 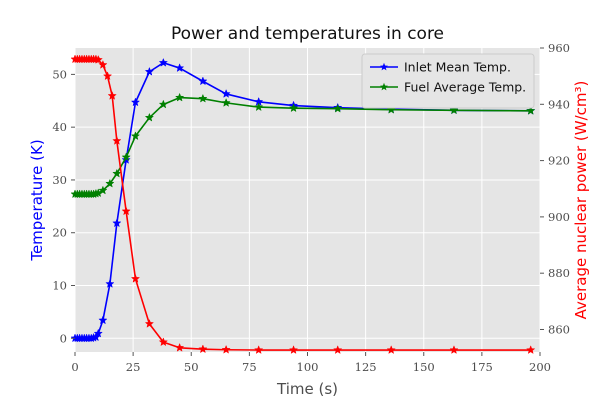 What do you see at coordinates (63, 338) in the screenshot?
I see `y-left-tick-label: 0` at bounding box center [63, 338].